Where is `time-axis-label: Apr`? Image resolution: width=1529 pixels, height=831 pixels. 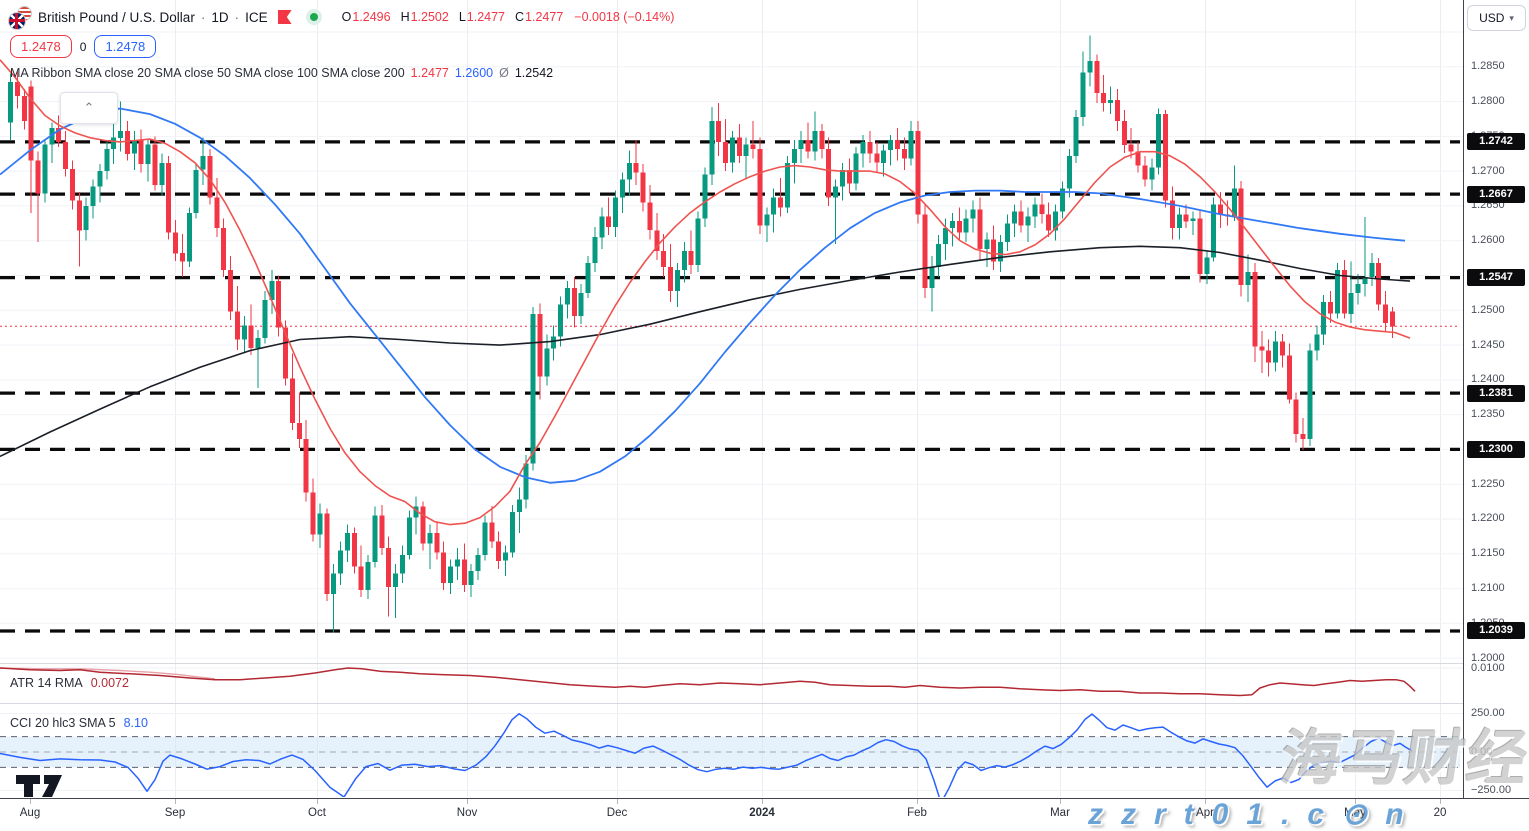
time-axis-label: Apr is located at coordinates (1205, 813).